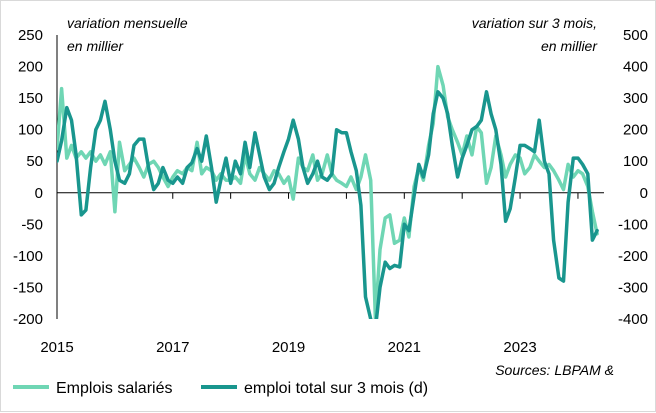 This screenshot has height=413, width=656. What do you see at coordinates (635, 161) in the screenshot?
I see `right-tick-label: 100` at bounding box center [635, 161].